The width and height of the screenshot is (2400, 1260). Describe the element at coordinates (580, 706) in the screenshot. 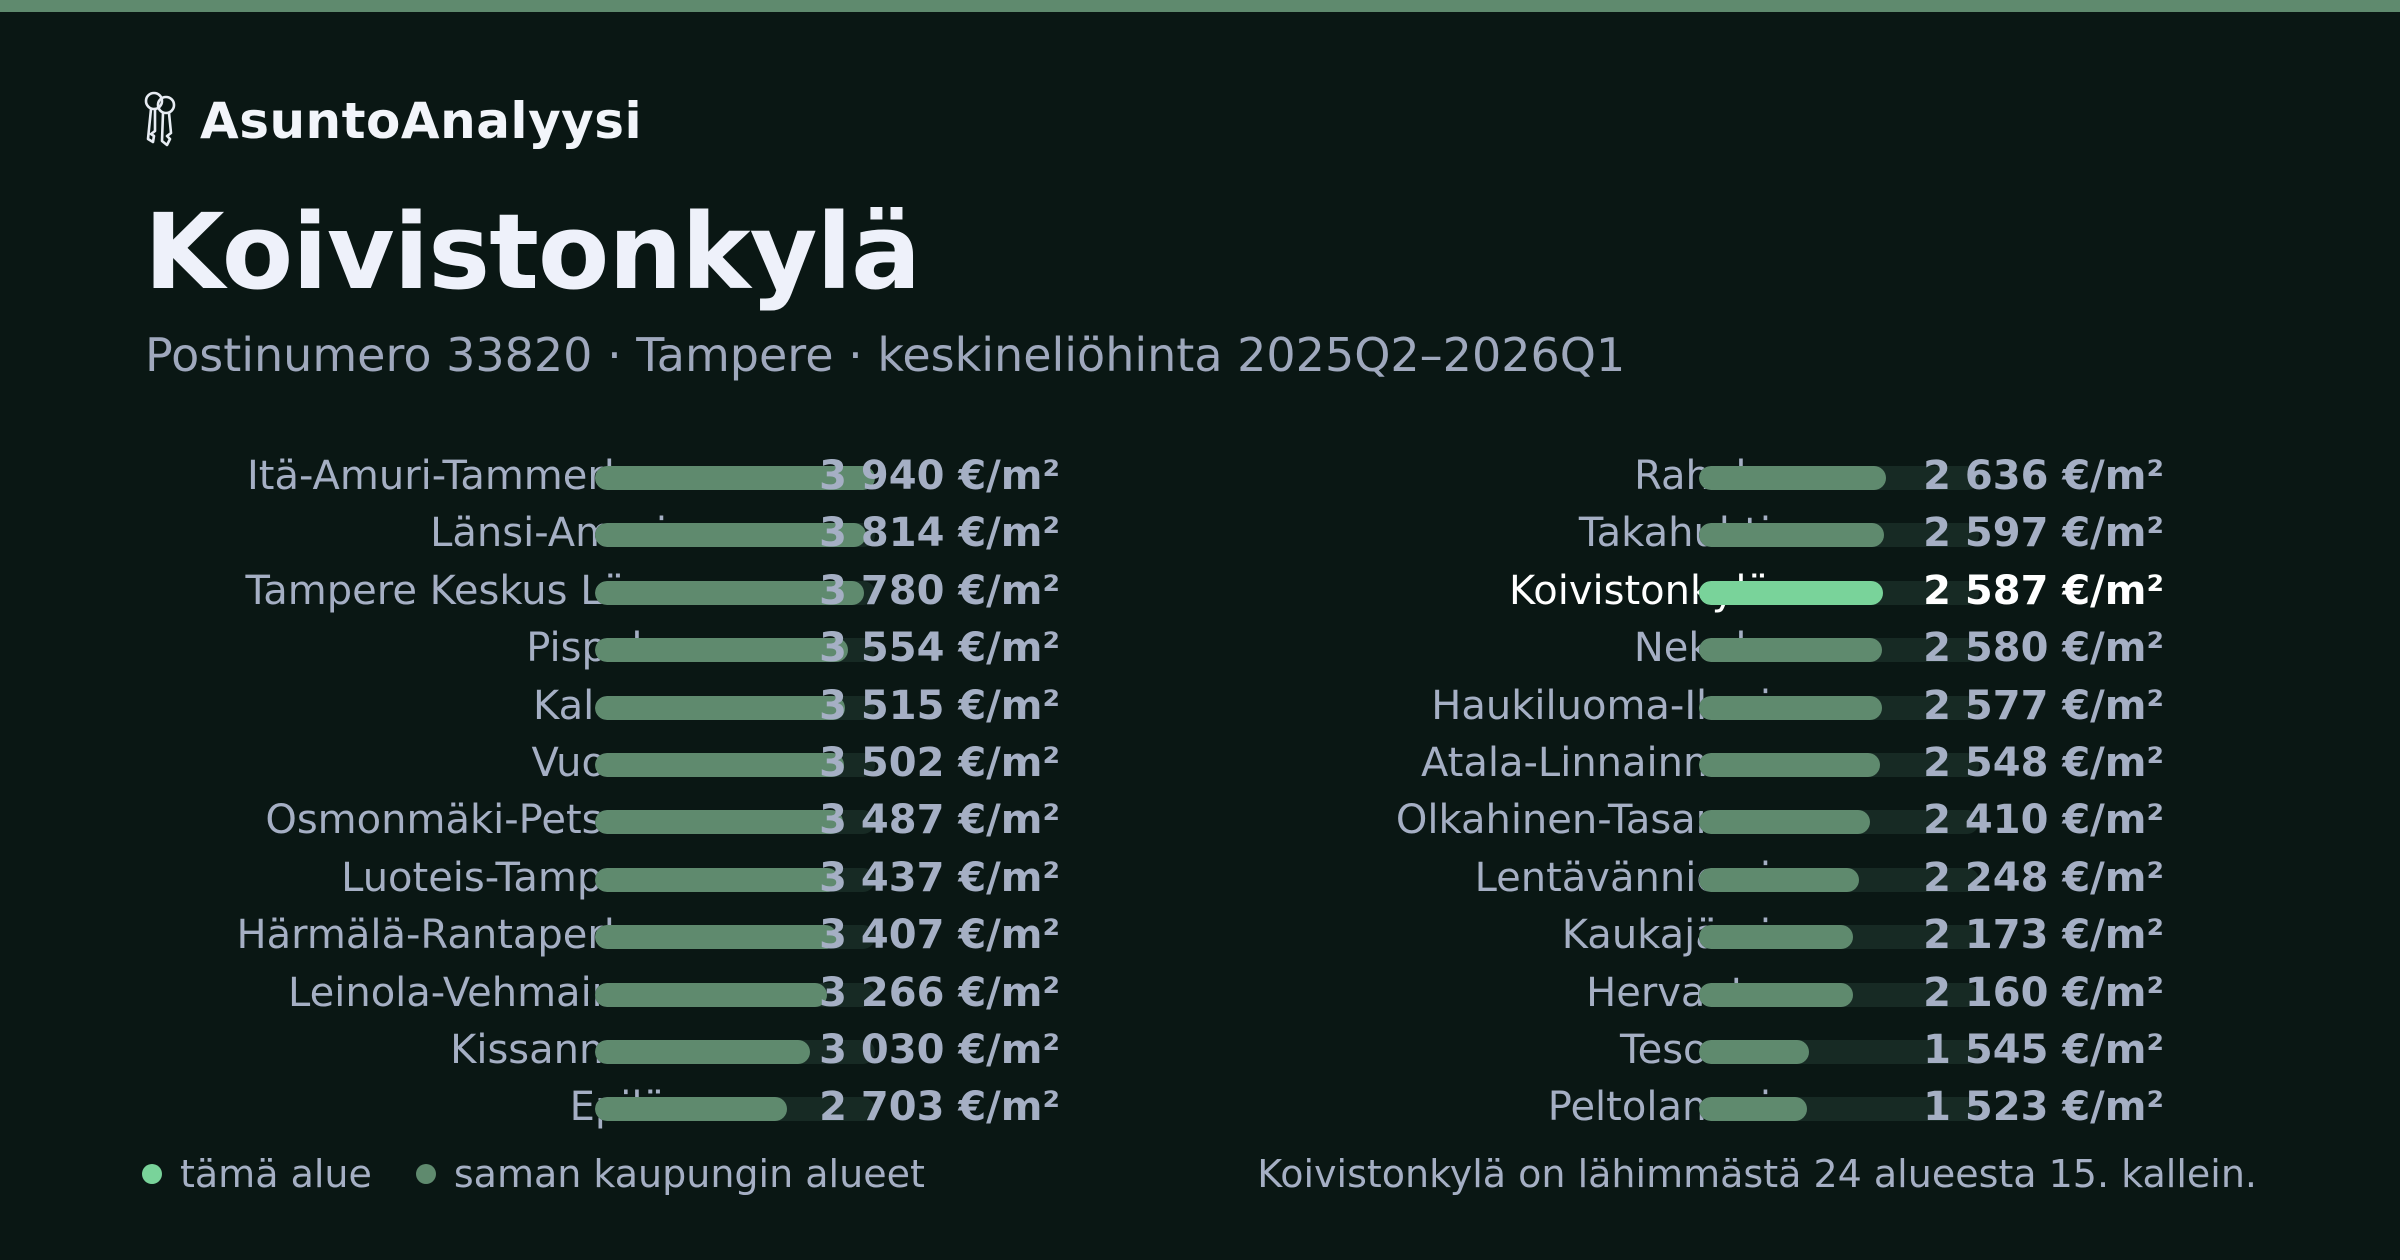

I see `bar-row: Kaleva3 515 €/m²` at that location.